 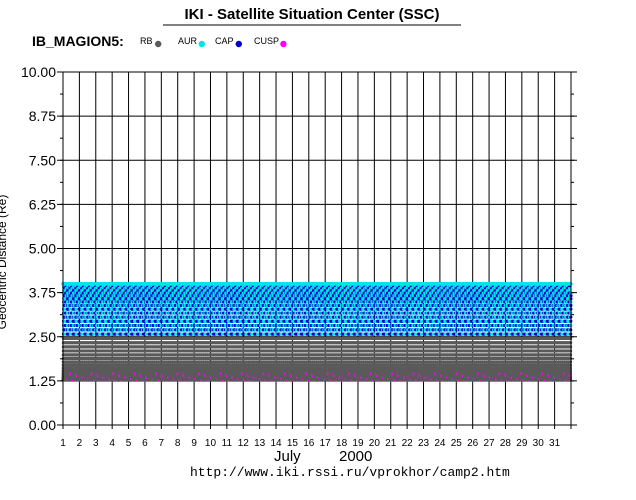 I want to click on legend-label-rb: RB, so click(x=146, y=41).